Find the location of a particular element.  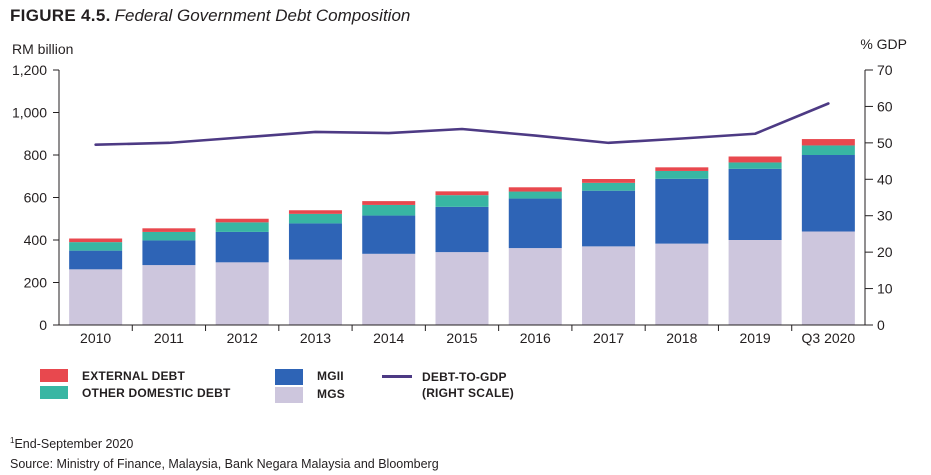

bar-mgii-2012 is located at coordinates (242, 247).